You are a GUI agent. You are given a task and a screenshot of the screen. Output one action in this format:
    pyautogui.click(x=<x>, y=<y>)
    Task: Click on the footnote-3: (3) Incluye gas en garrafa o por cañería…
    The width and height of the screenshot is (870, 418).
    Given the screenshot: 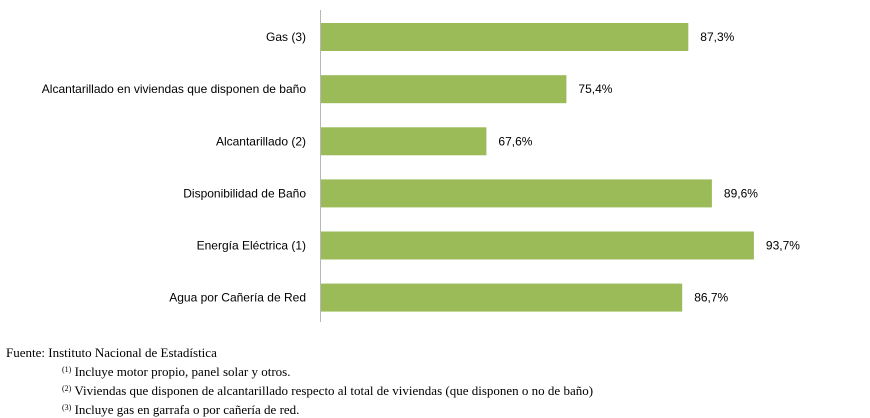 What is the action you would take?
    pyautogui.click(x=299, y=408)
    